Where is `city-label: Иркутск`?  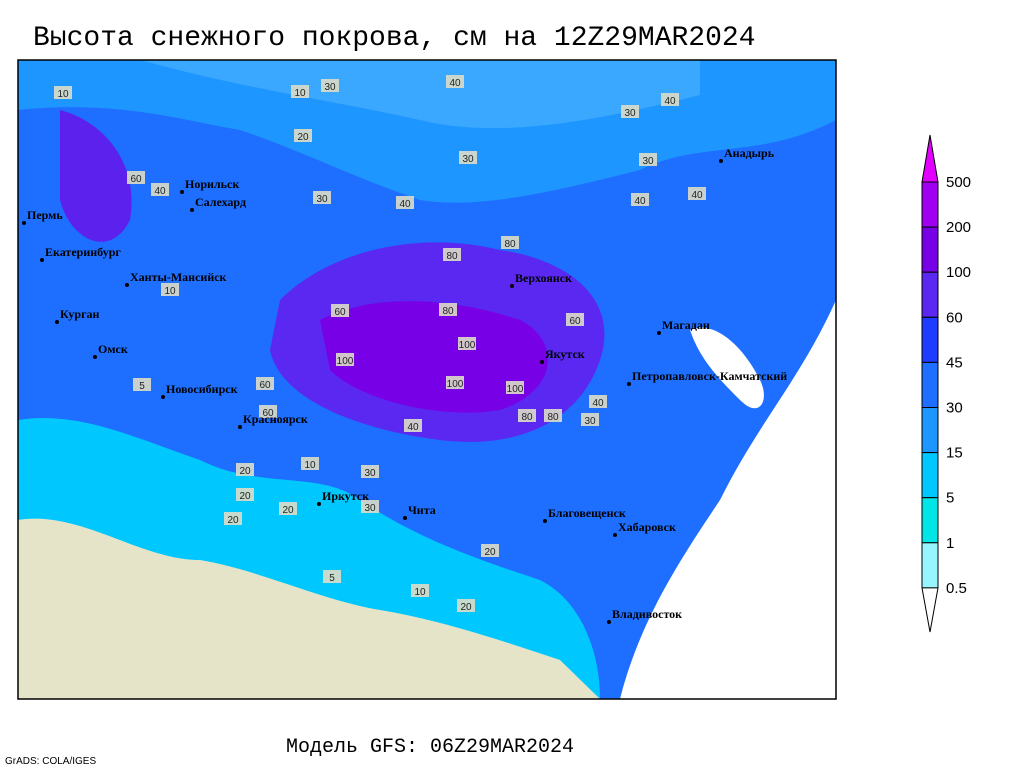
city-label: Иркутск is located at coordinates (345, 496).